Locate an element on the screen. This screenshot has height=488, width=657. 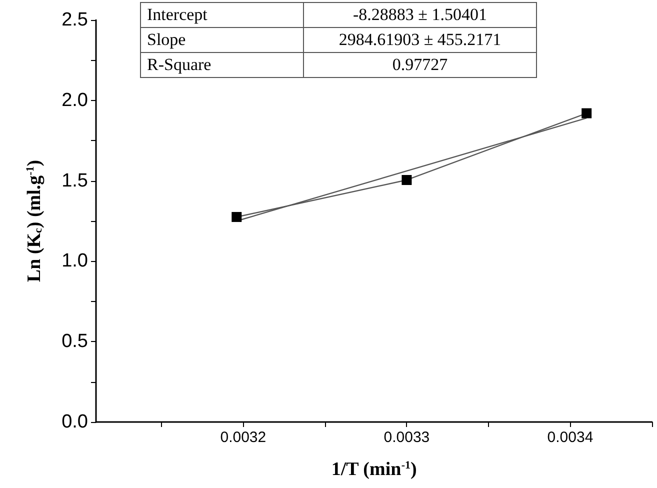
y-tick-label: 0.0 is located at coordinates (75, 422).